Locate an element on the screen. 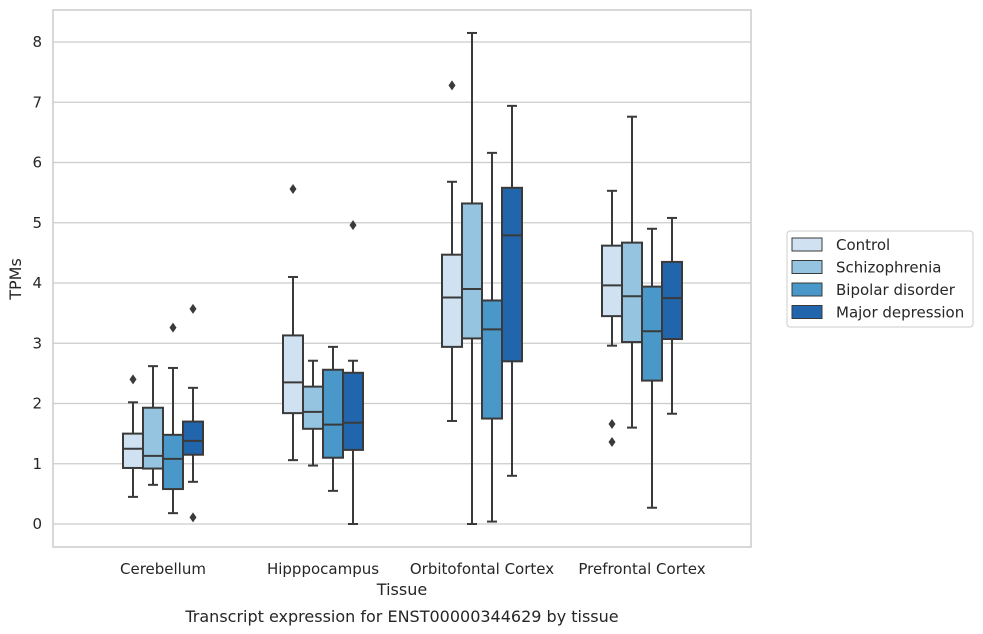  legend-label: Control is located at coordinates (863, 245).